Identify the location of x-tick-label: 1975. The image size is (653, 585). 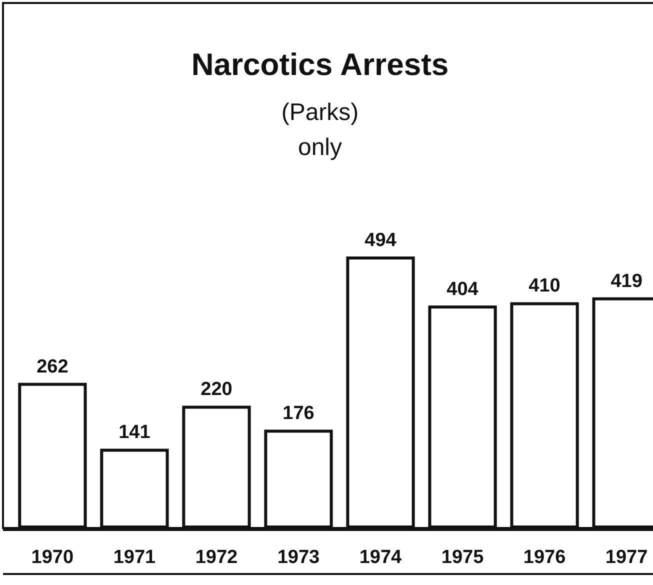
(462, 557).